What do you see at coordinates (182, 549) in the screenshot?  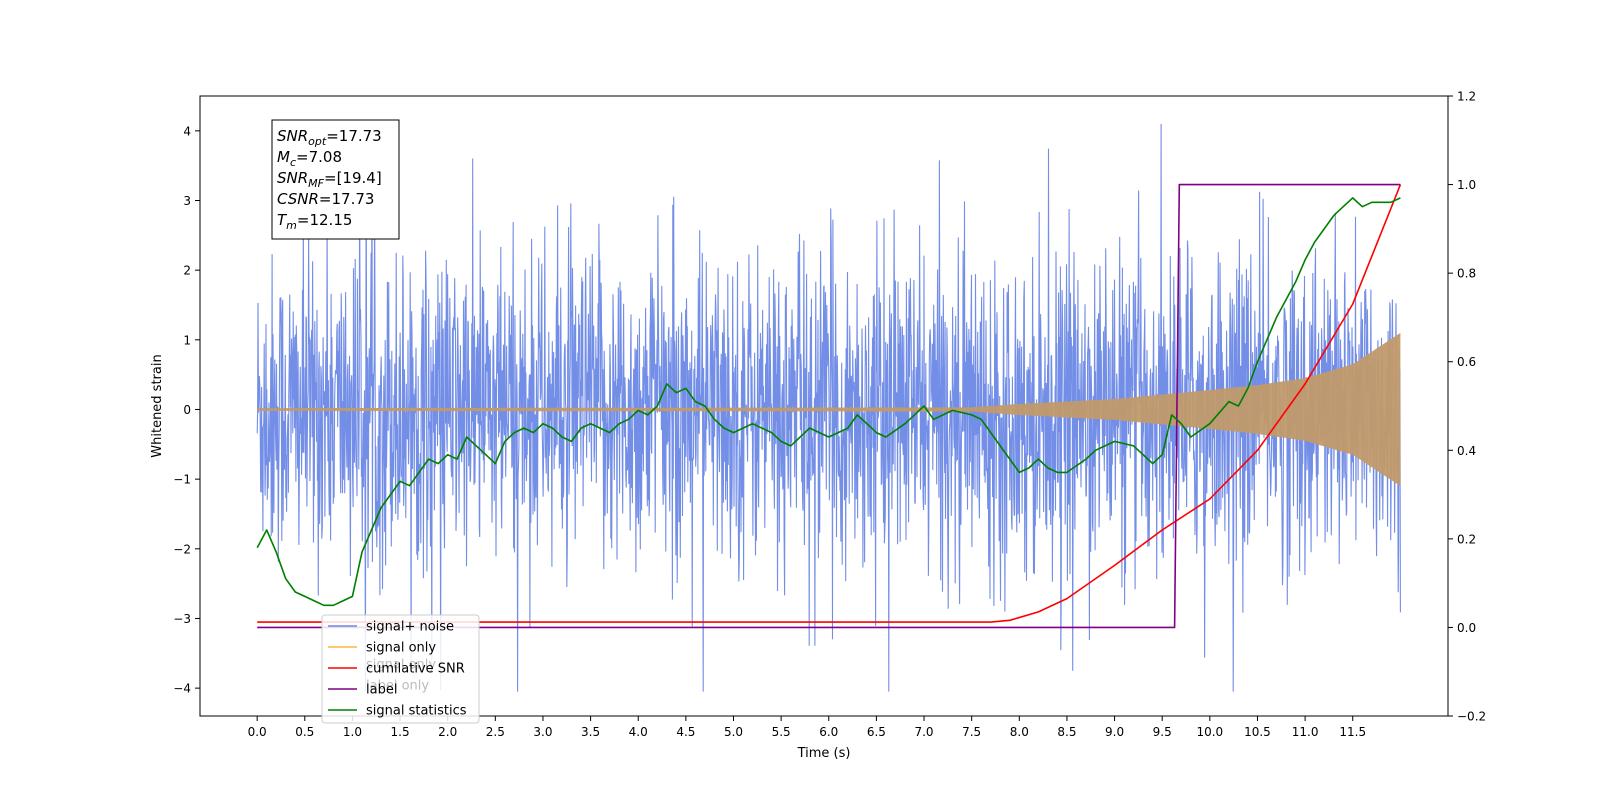 I see `y-tick-label-left: −2` at bounding box center [182, 549].